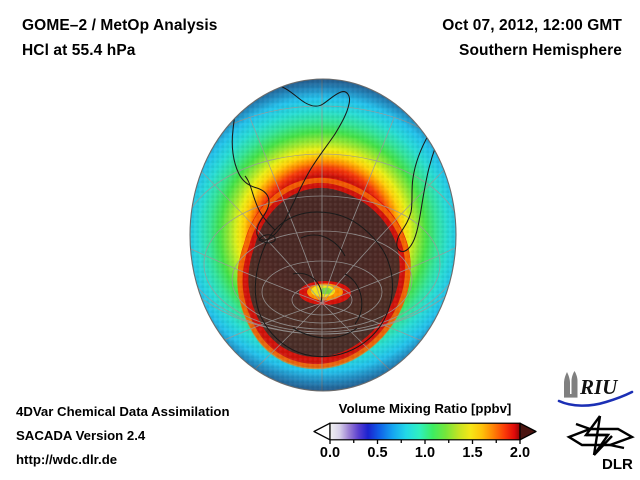  Describe the element at coordinates (425, 442) in the screenshot. I see `colorbar-ticks` at that location.